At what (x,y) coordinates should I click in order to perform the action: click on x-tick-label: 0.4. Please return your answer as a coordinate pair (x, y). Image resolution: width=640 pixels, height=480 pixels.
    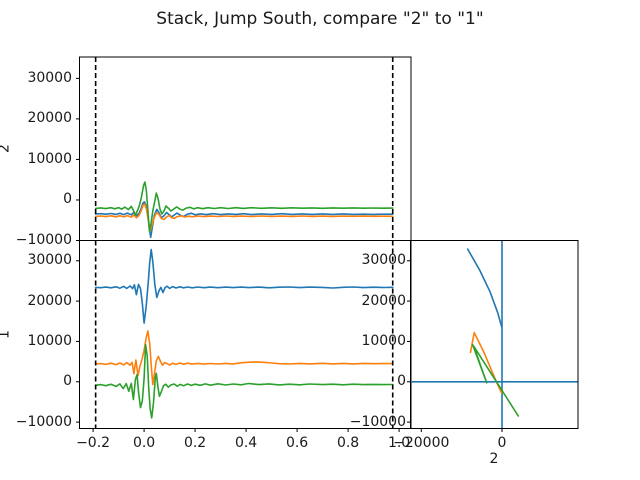
    Looking at the image, I should click on (246, 443).